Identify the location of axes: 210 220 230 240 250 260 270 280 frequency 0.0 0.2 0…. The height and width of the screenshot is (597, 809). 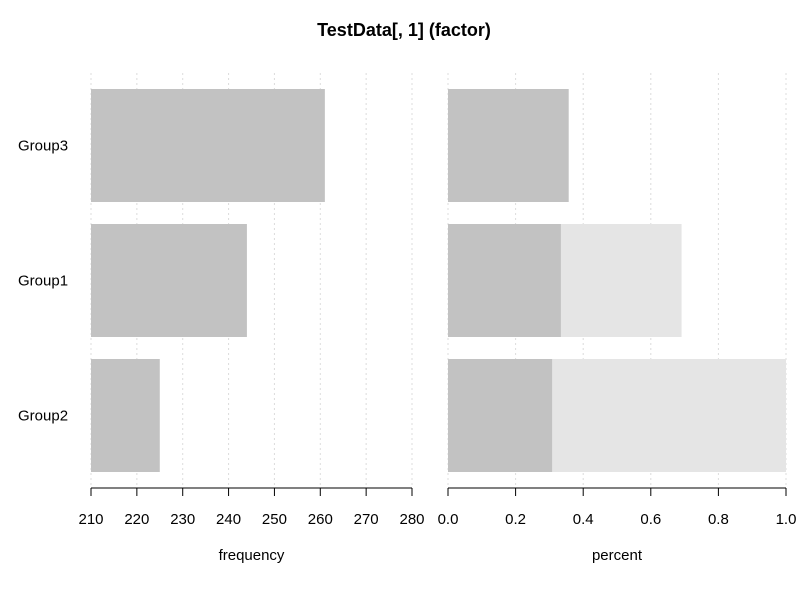
(437, 525).